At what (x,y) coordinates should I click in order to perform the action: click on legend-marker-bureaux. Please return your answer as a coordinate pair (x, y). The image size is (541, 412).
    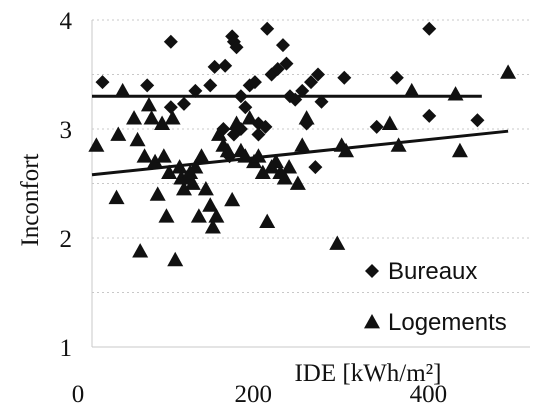
    Looking at the image, I should click on (372, 271).